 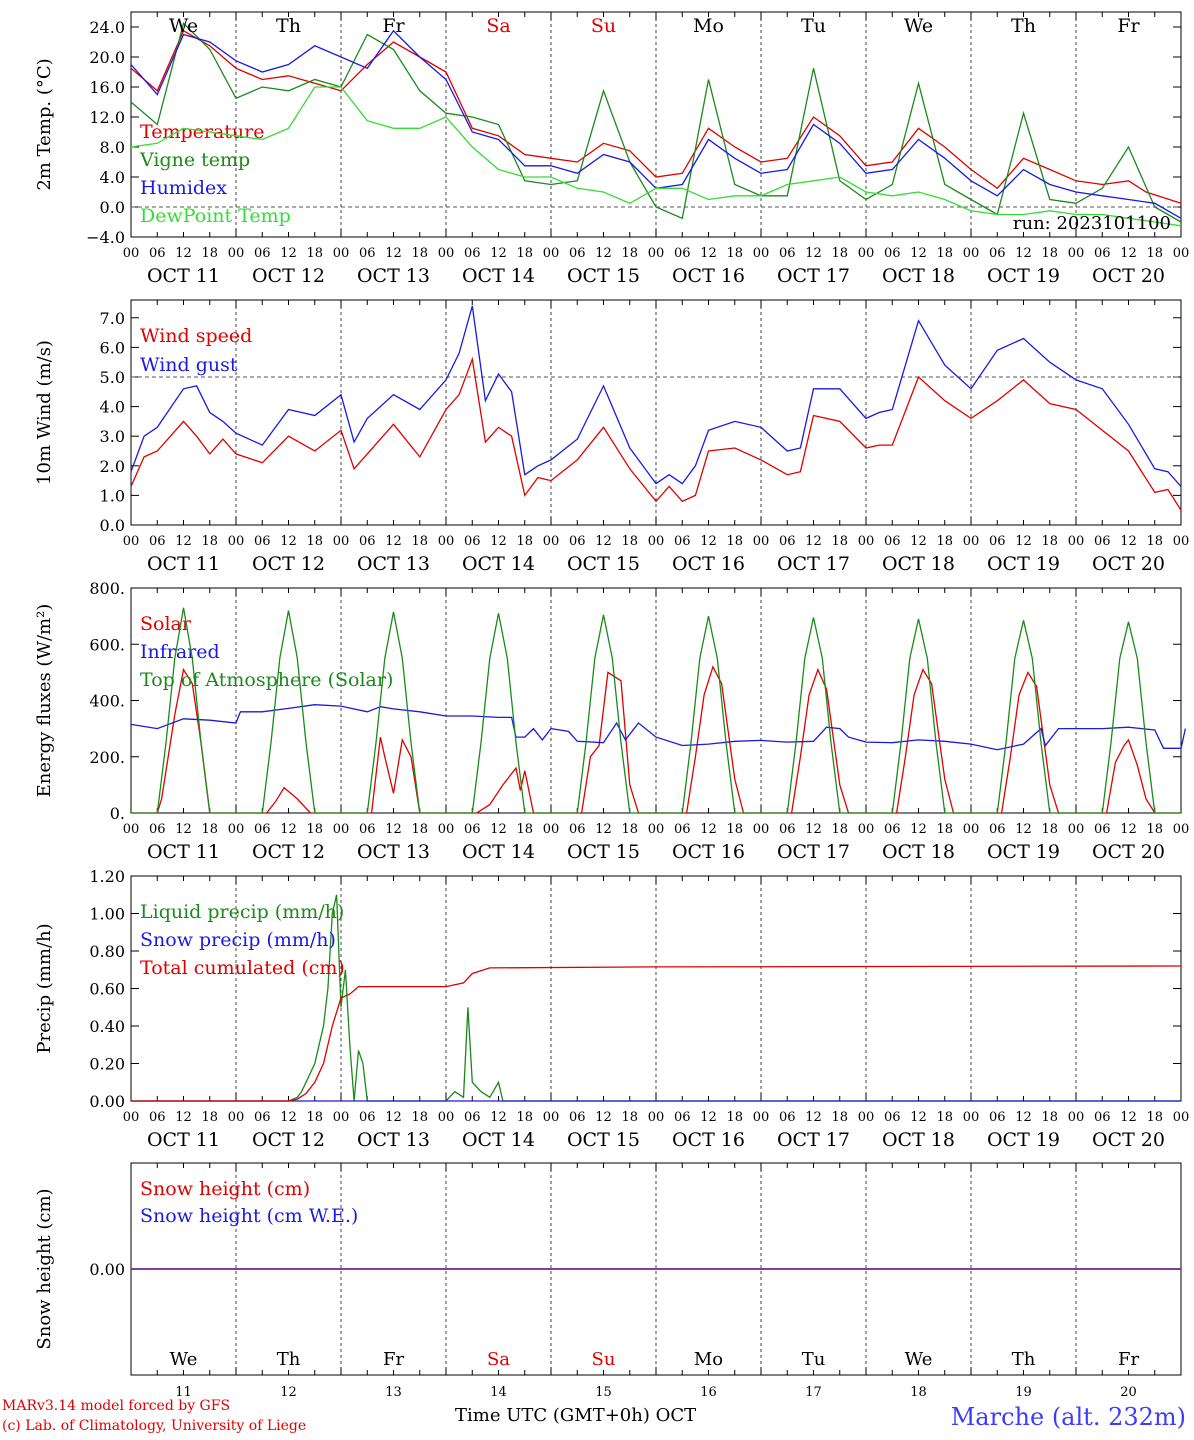 I want to click on y-tick-label: −4.0, so click(x=105, y=237).